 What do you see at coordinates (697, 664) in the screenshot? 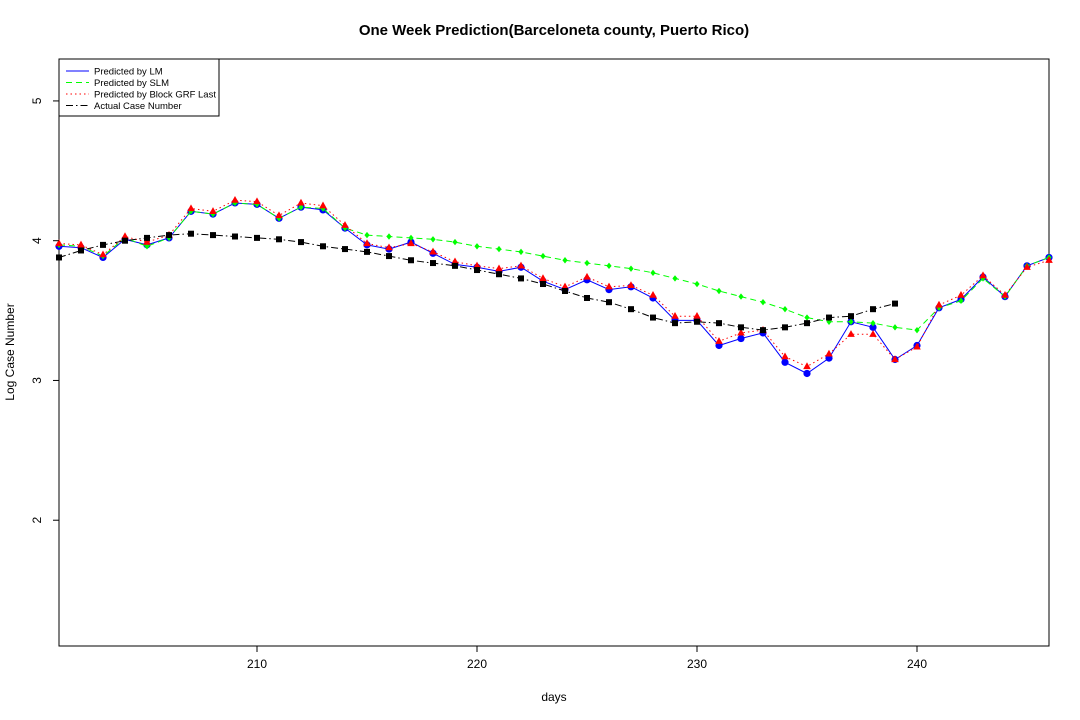
I see `x-tick-label: 230` at bounding box center [697, 664].